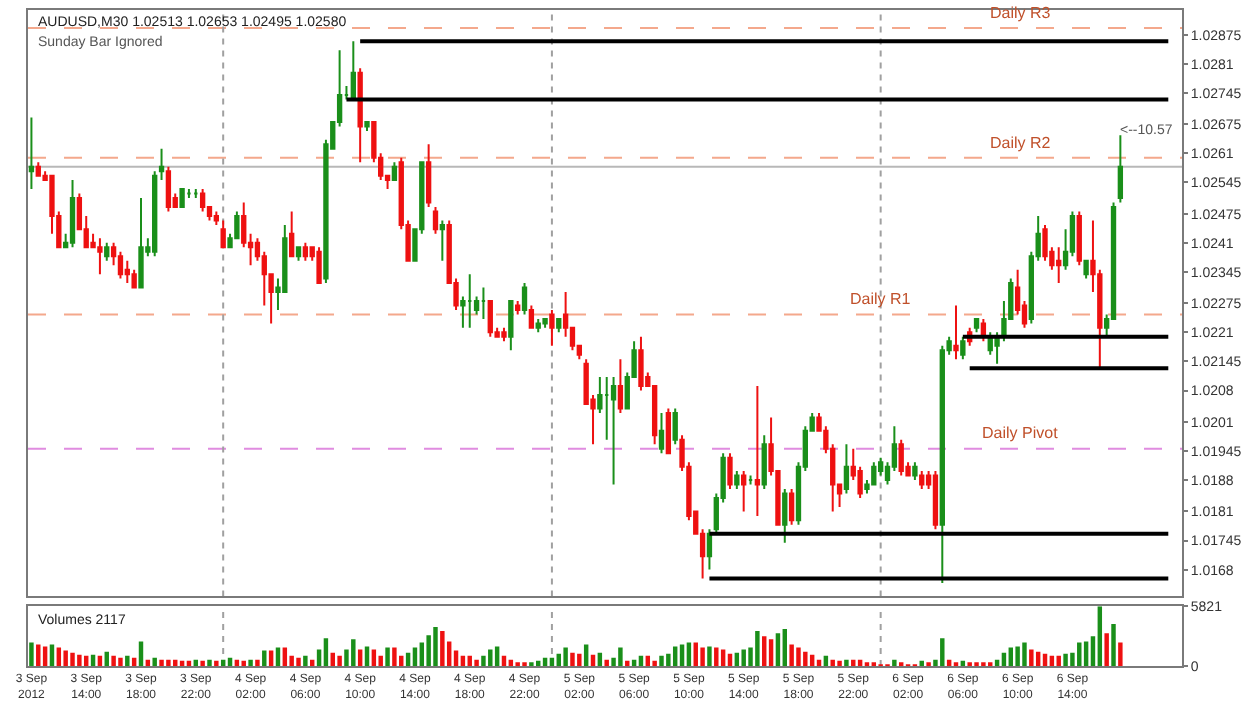 This screenshot has width=1250, height=706. I want to click on ref-line-label: Daily R2, so click(1021, 143).